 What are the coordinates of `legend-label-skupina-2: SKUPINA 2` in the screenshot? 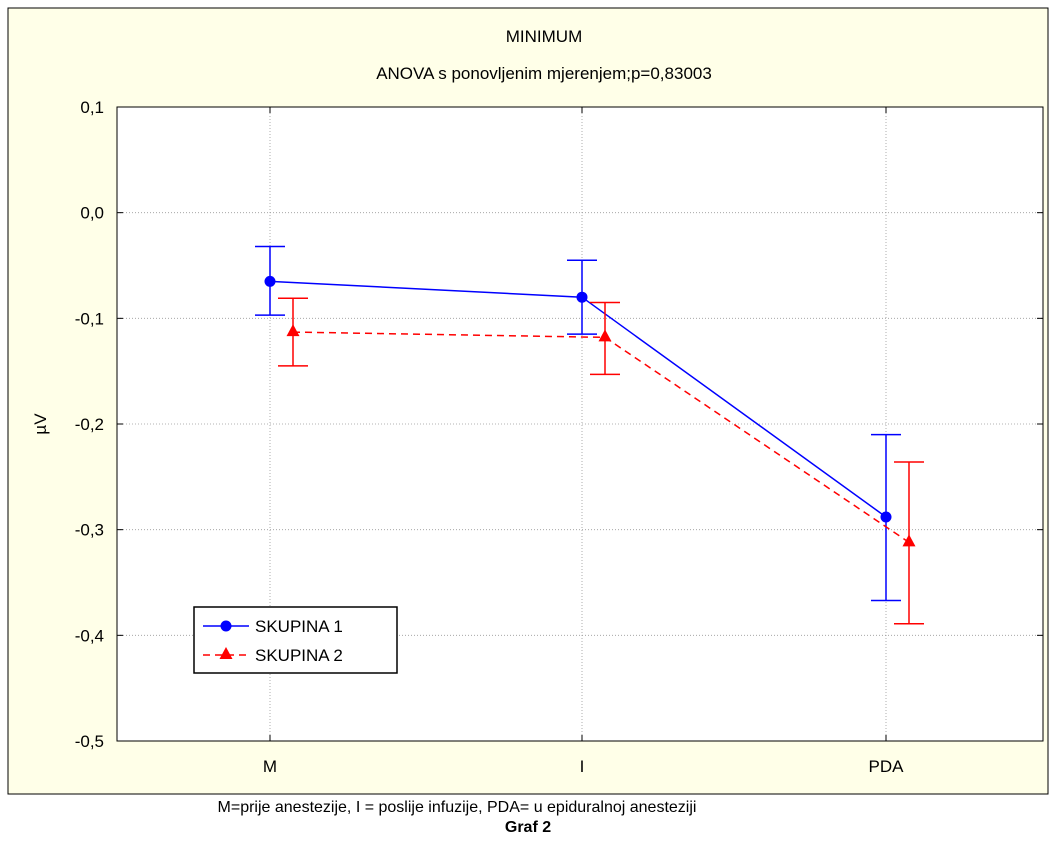 It's located at (299, 655).